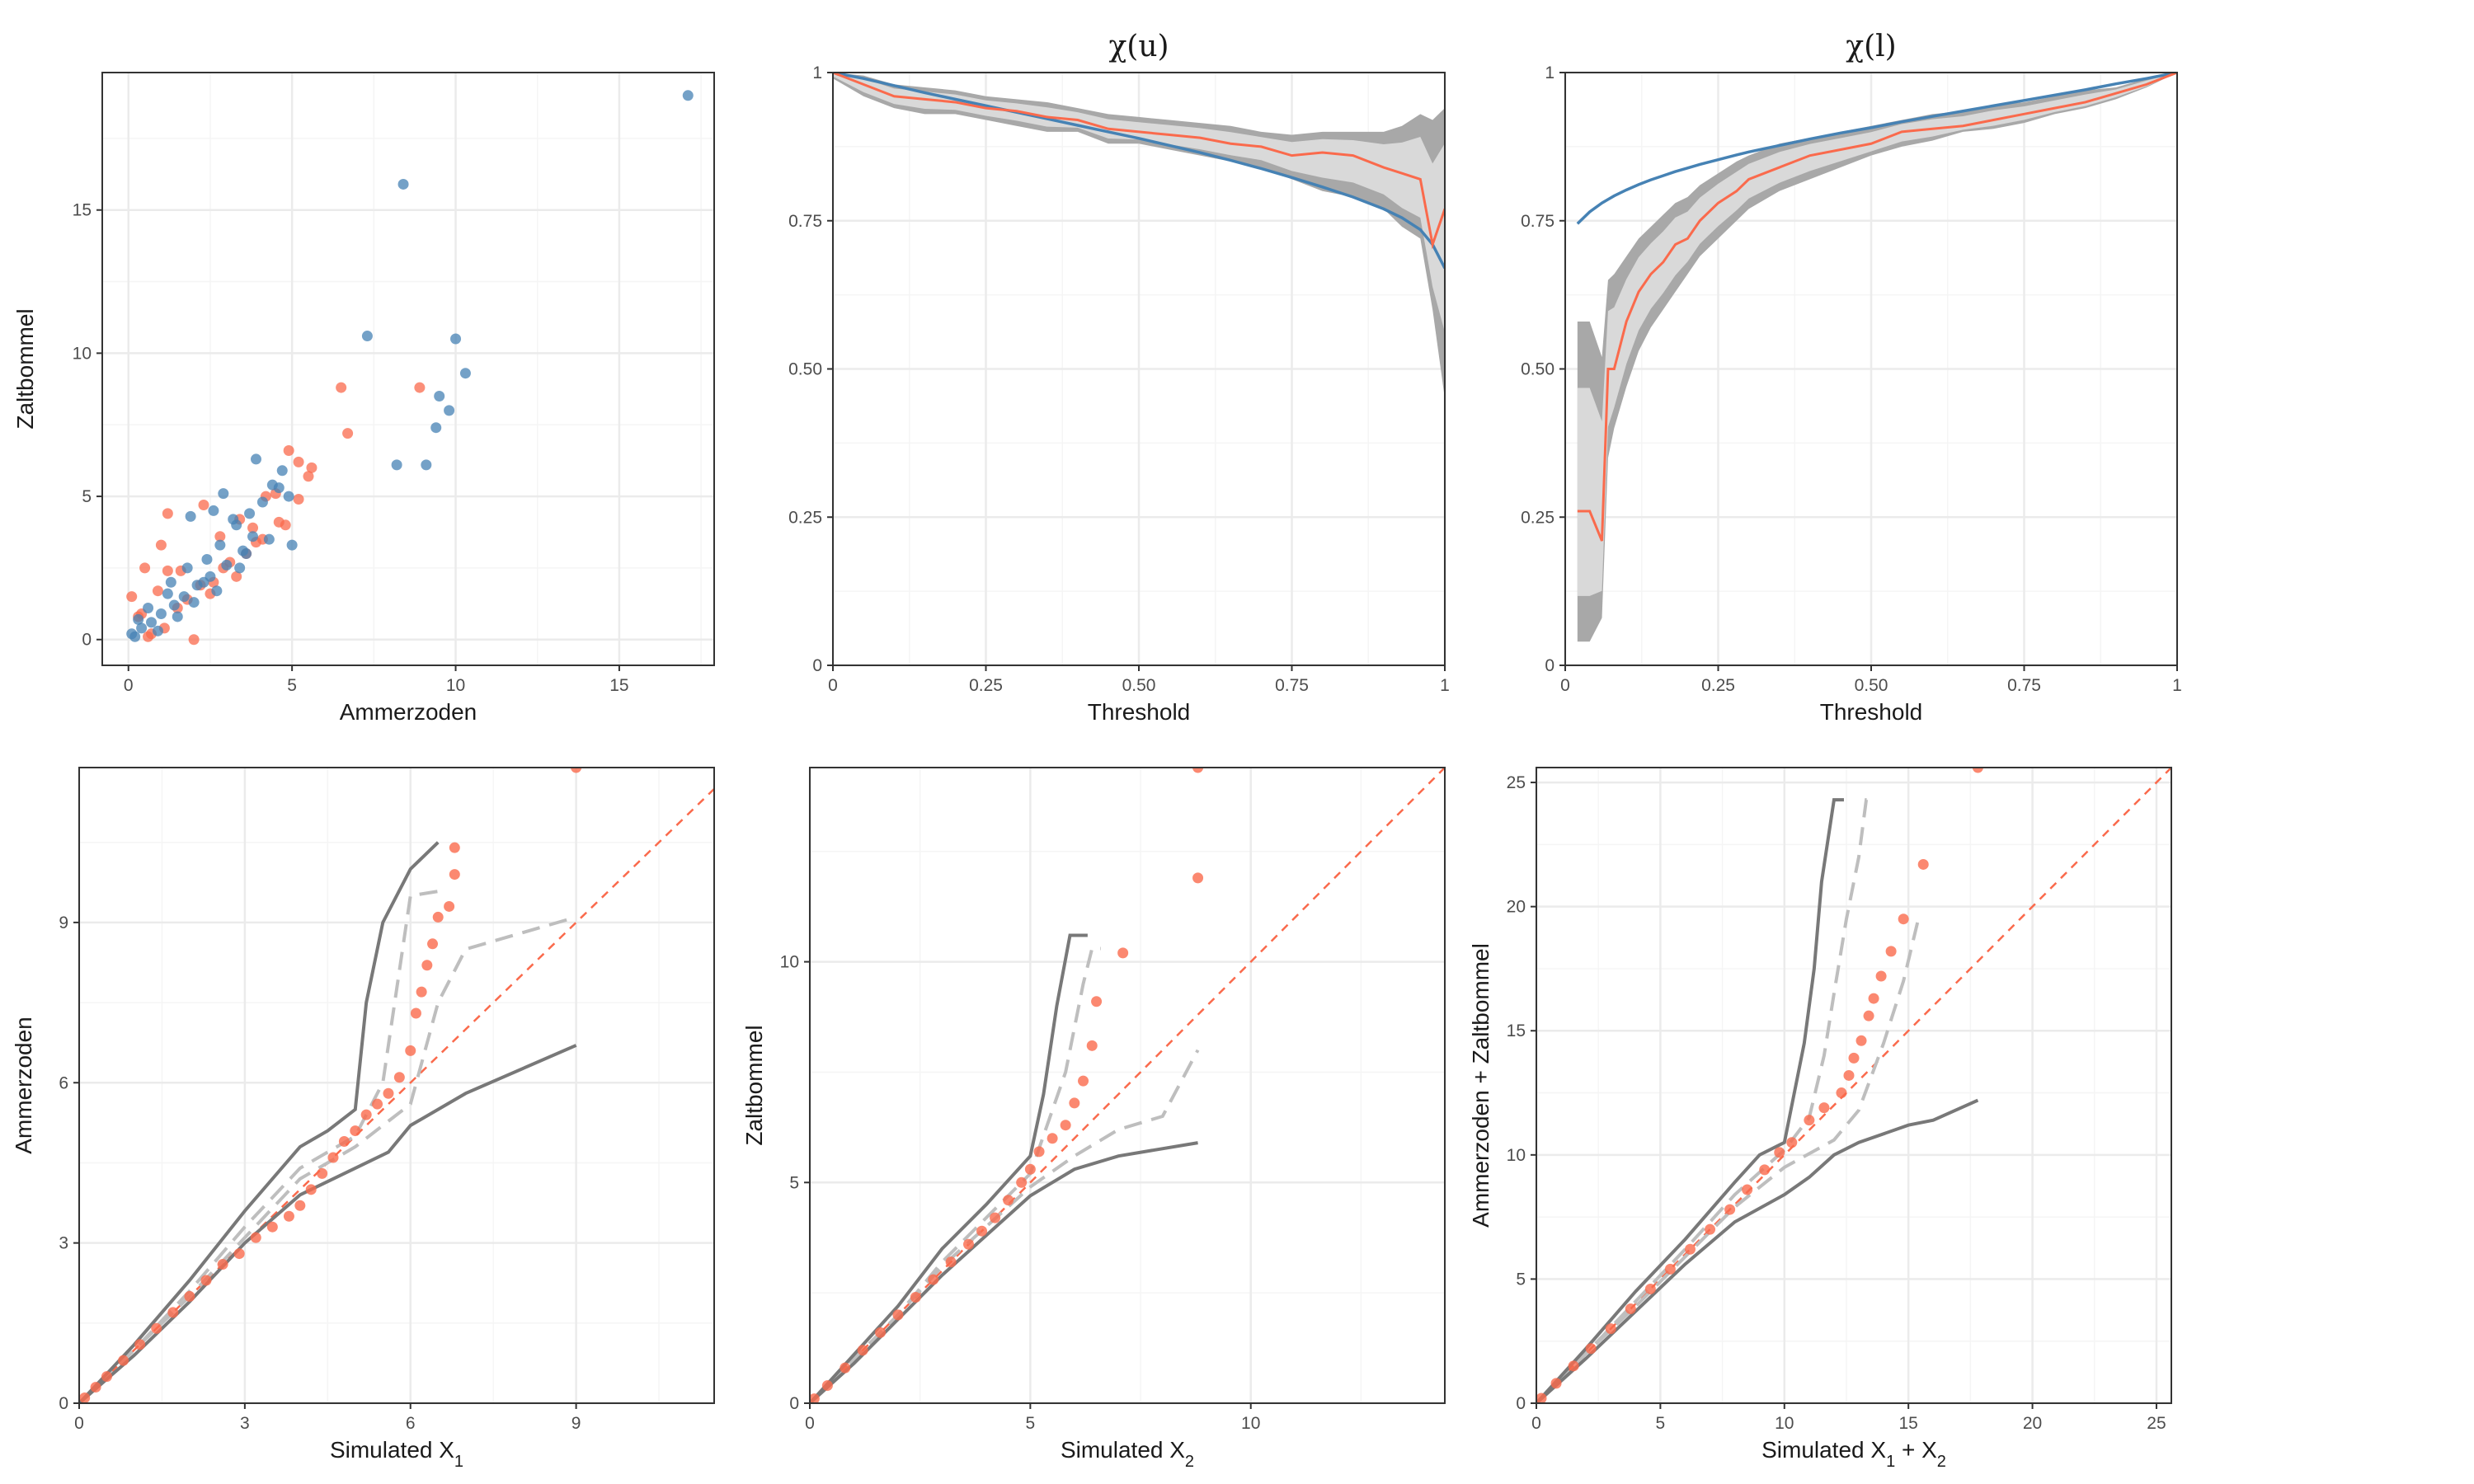 The height and width of the screenshot is (1484, 2474). I want to click on x-tick-label: 0.25, so click(1718, 685).